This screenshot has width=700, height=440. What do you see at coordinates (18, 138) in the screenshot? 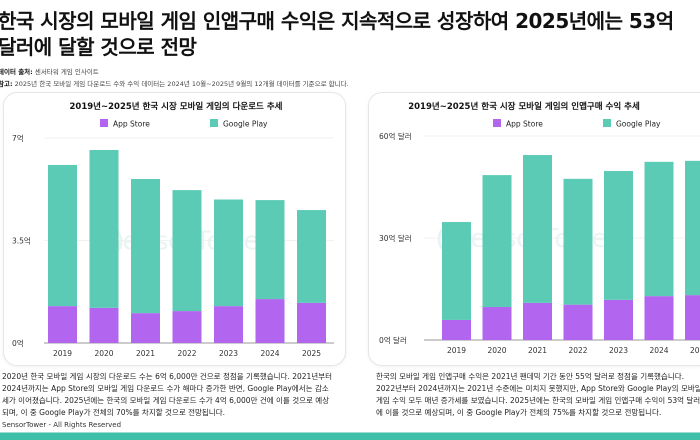
I see `y-tick-label: 7억` at bounding box center [18, 138].